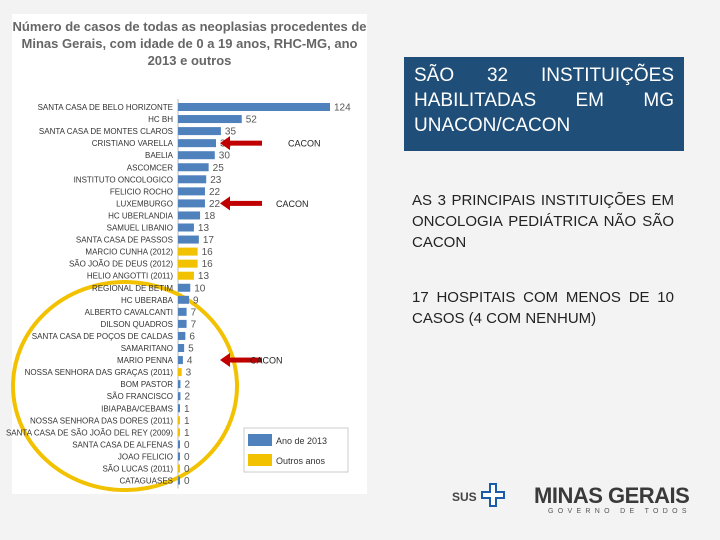 The width and height of the screenshot is (720, 540). Describe the element at coordinates (123, 179) in the screenshot. I see `category-label: INSTITUTO ONCOLOGICO` at that location.